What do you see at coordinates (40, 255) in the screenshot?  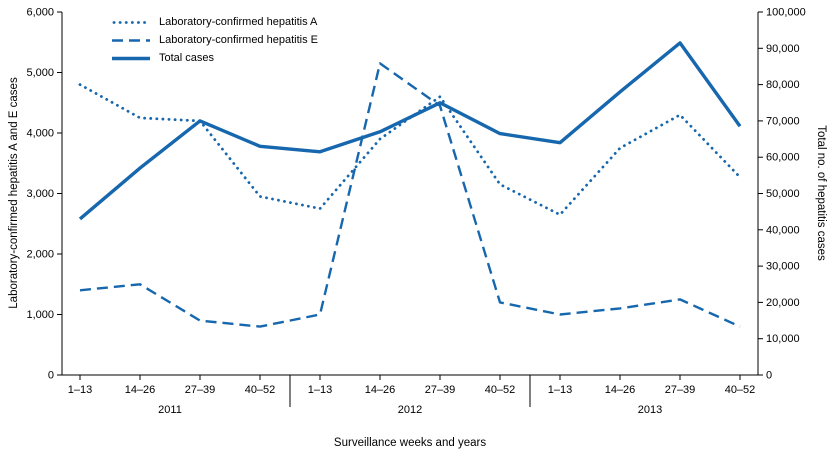 I see `left-axis-tick-label: 2,000` at bounding box center [40, 255].